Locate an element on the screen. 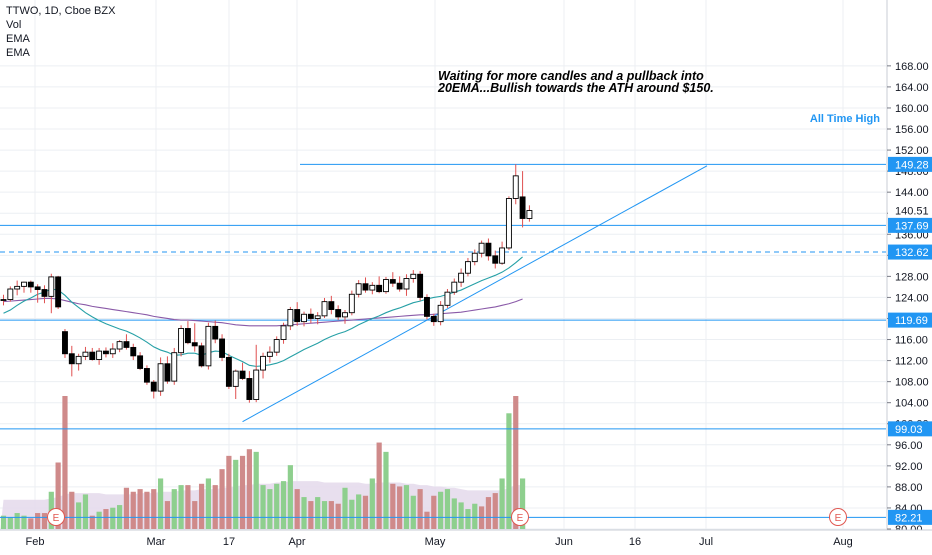  symbol-title: TTWO, 1D, Cboe BZX is located at coordinates (61, 11).